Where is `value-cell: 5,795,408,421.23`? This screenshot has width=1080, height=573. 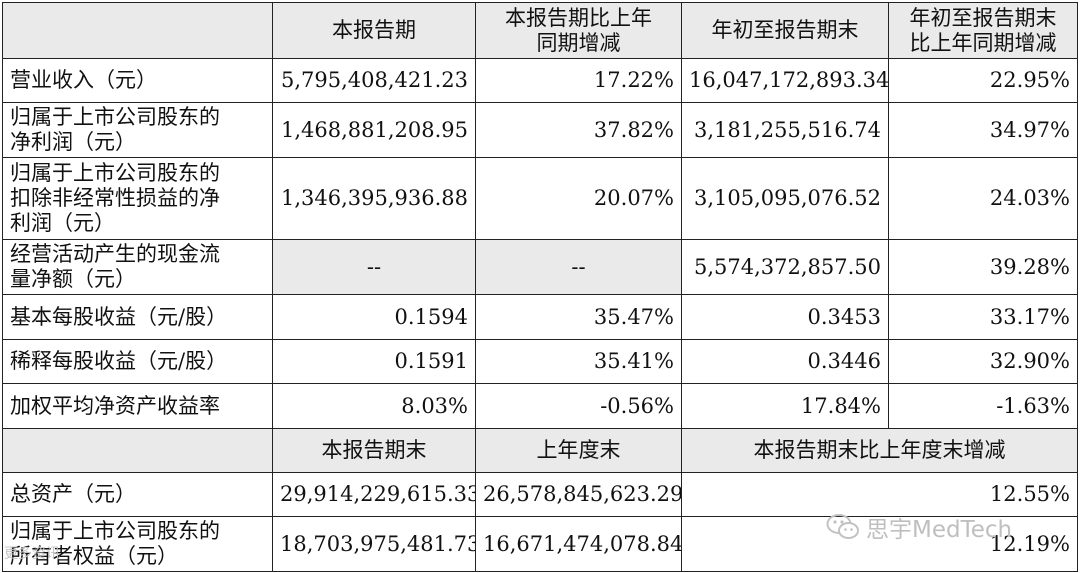 value-cell: 5,795,408,421.23 is located at coordinates (374, 80).